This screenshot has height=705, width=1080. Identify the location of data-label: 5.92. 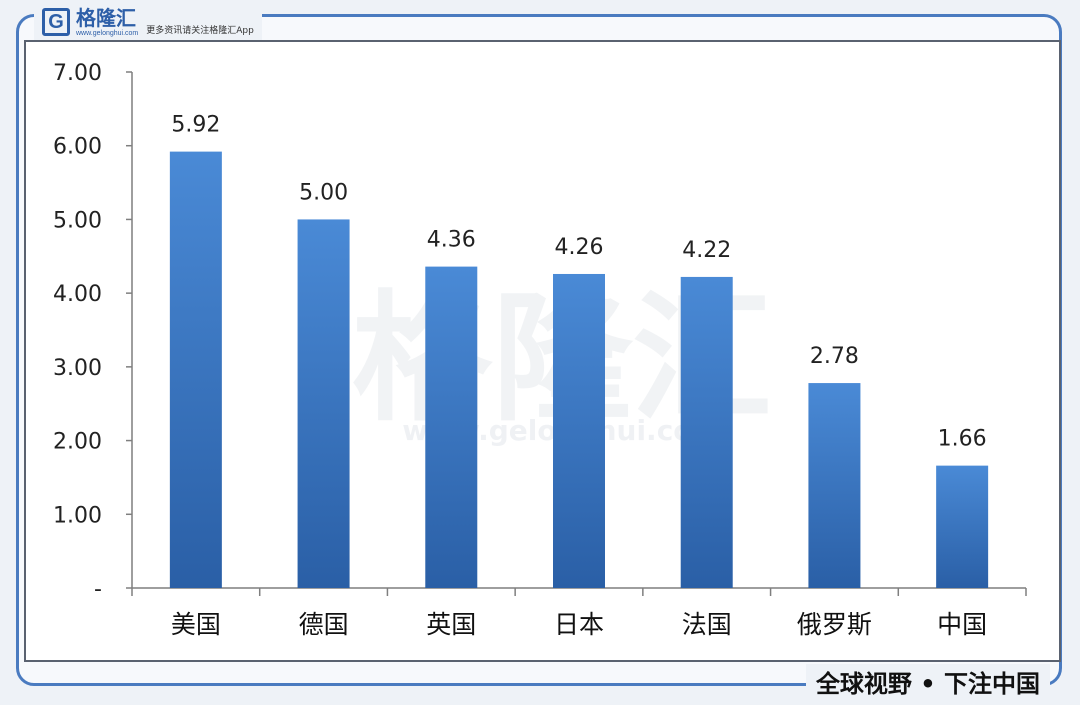
(195, 125).